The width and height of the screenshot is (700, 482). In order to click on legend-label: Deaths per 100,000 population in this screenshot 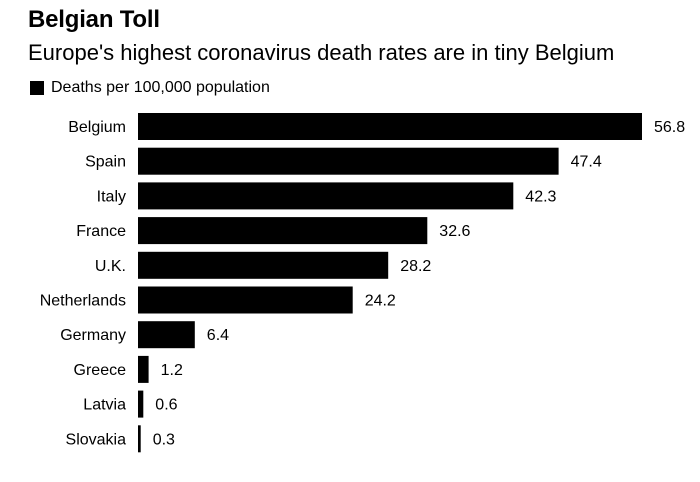, I will do `click(160, 87)`.